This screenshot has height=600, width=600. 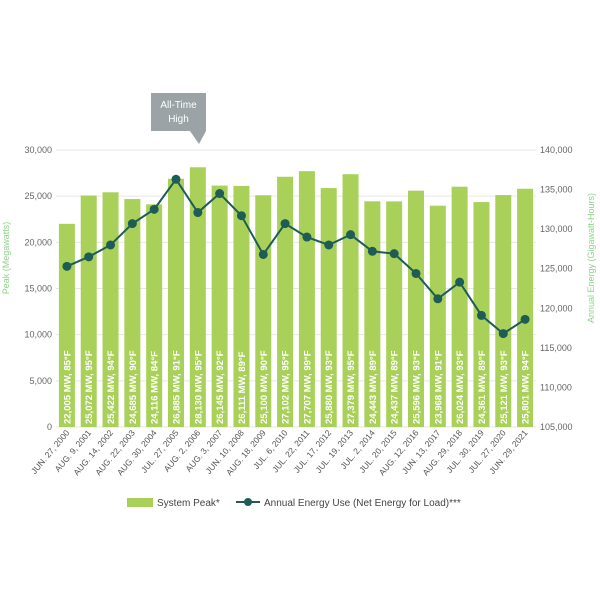 I want to click on right-tick-label: 140,000, so click(x=556, y=150).